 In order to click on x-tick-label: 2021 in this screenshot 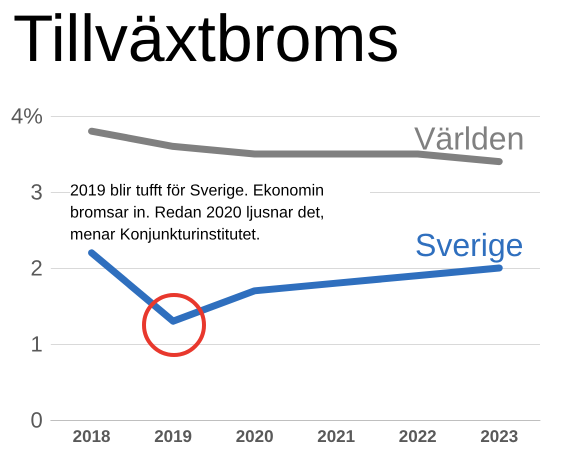, I will do `click(336, 436)`.